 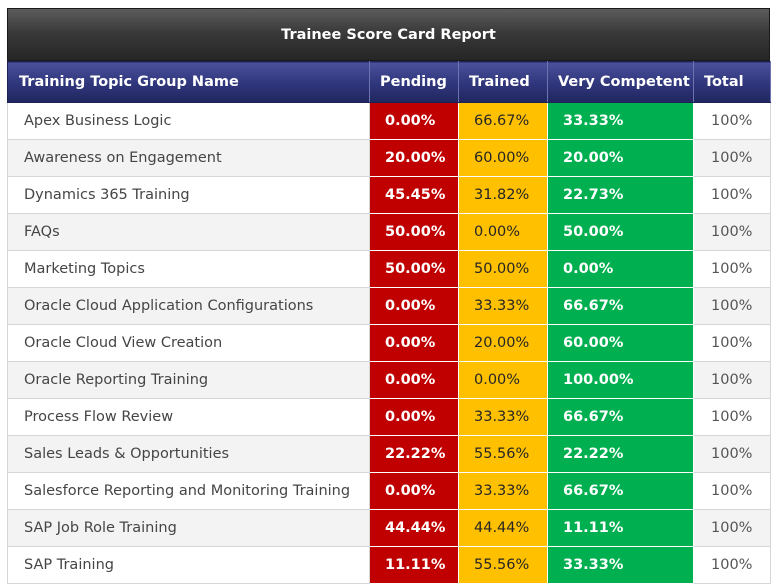 I want to click on very-competent-cell: 22.22%, so click(x=620, y=454).